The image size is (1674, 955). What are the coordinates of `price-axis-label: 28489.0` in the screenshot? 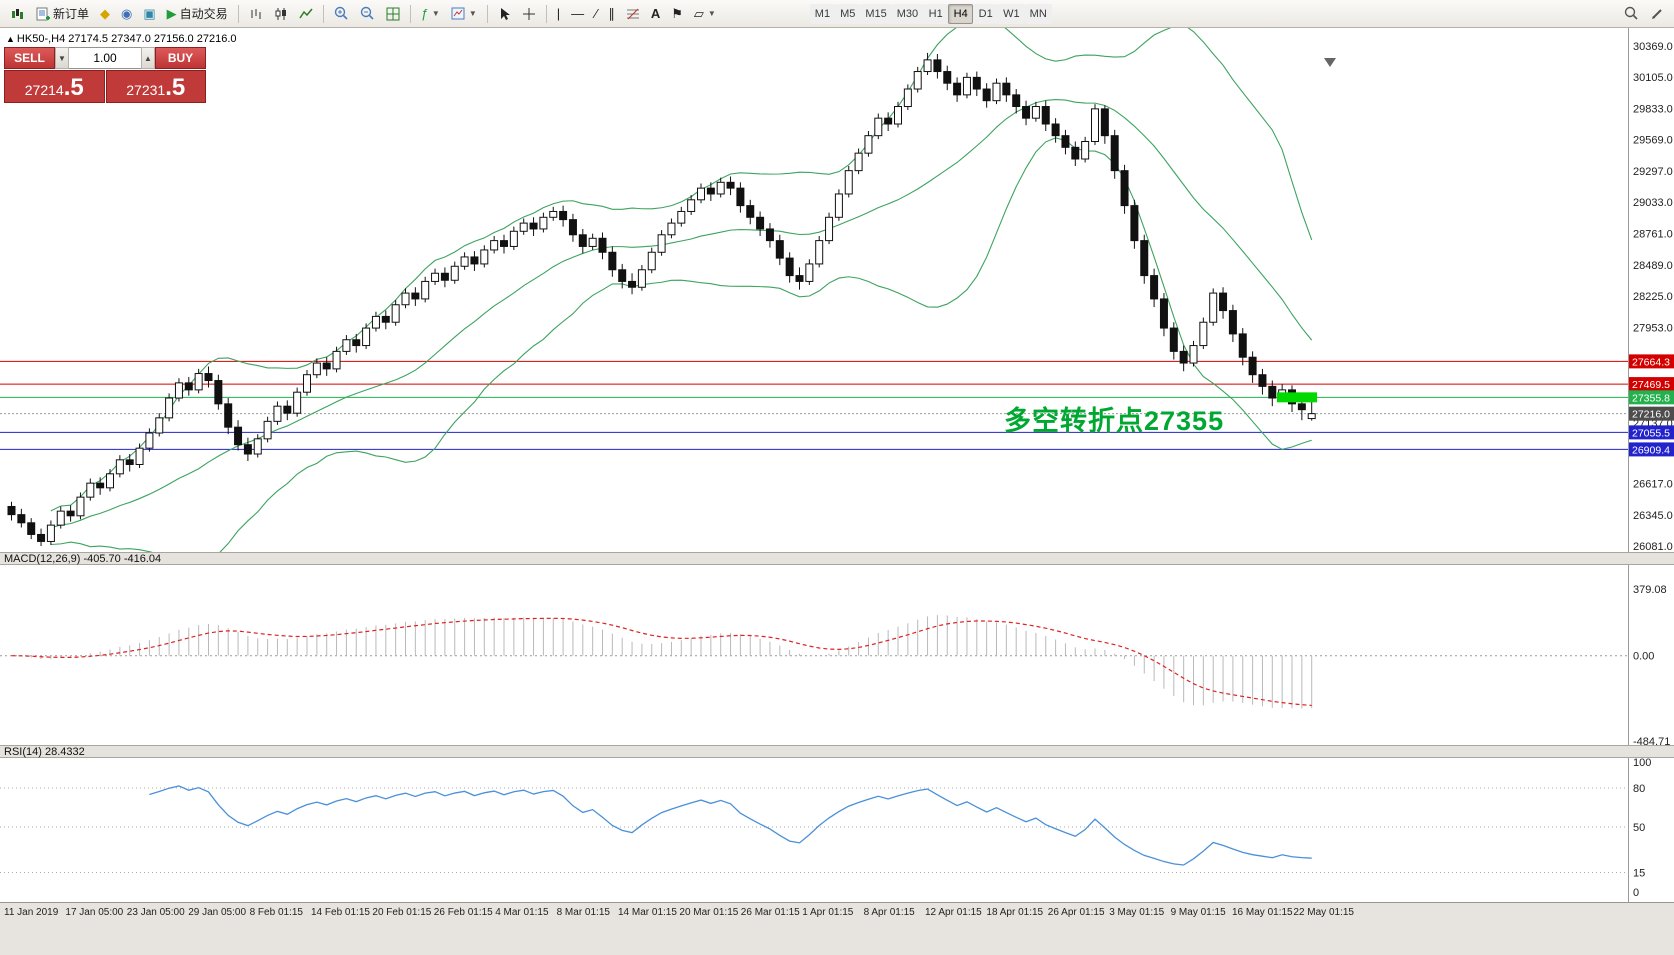 It's located at (1653, 266).